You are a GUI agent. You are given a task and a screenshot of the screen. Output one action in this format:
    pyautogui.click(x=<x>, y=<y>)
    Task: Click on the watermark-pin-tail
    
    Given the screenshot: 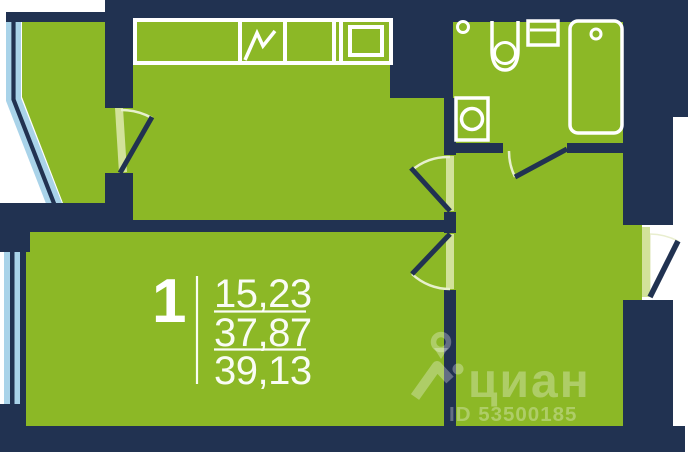 What is the action you would take?
    pyautogui.click(x=441, y=353)
    